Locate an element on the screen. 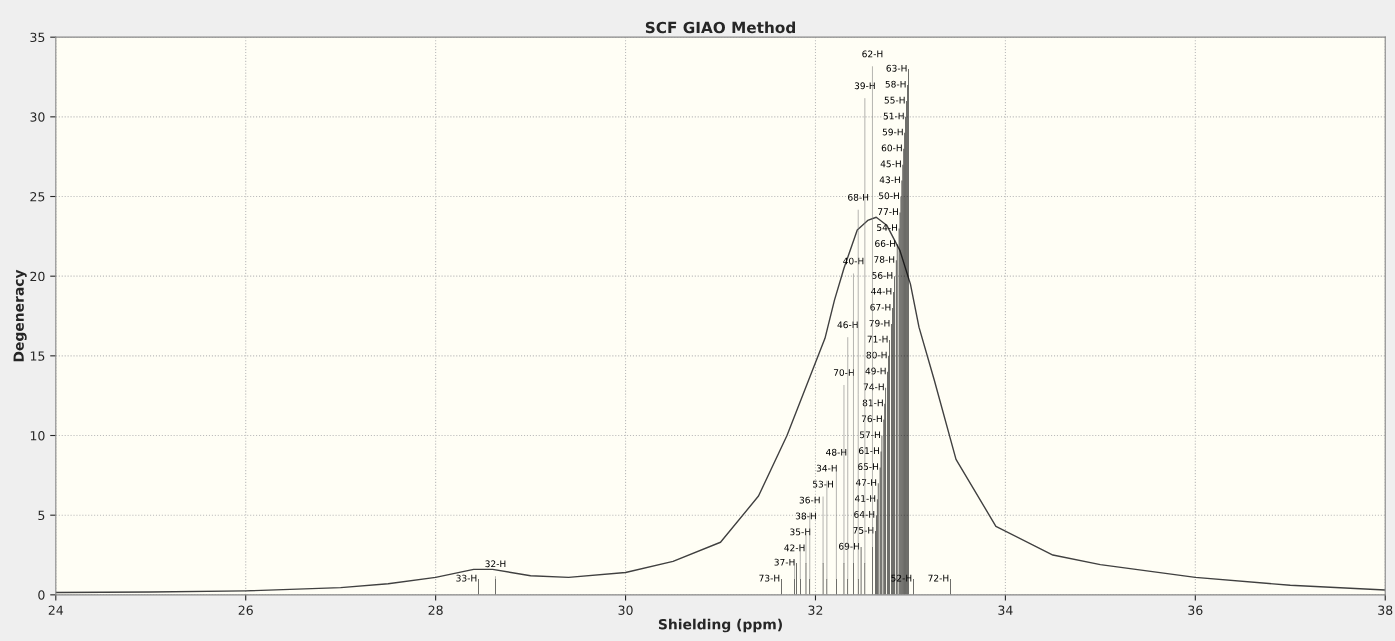 This screenshot has width=1395, height=641. annotation: 64-H is located at coordinates (864, 514).